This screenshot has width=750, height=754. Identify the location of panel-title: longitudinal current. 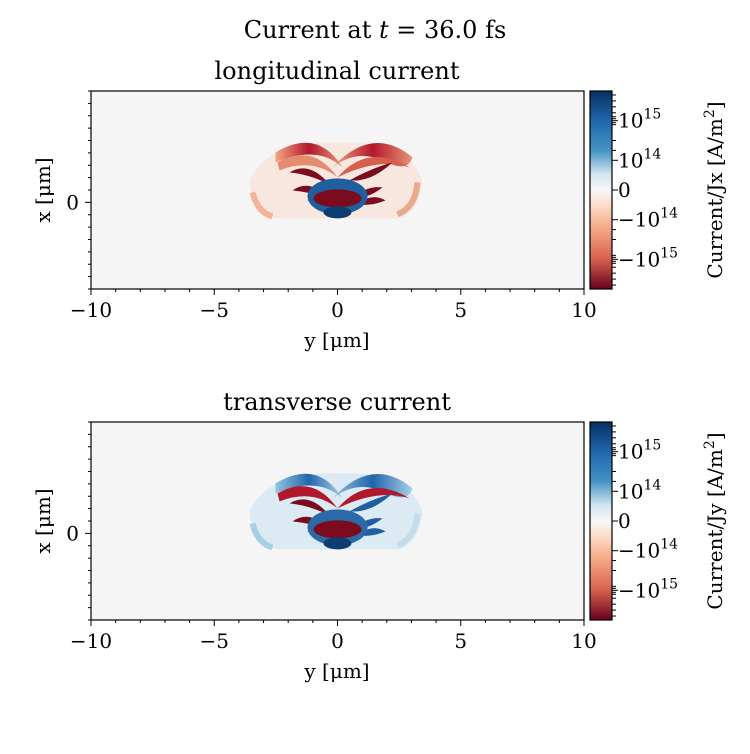
(337, 71).